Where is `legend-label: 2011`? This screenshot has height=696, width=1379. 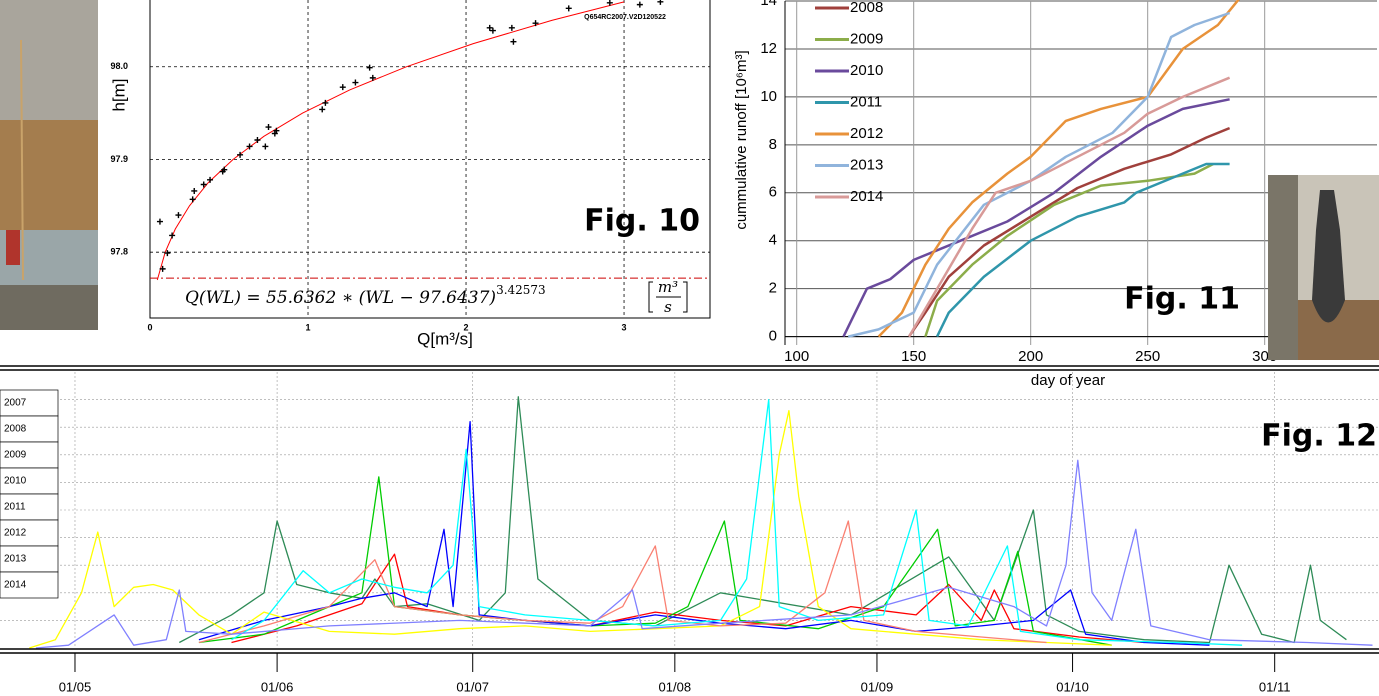 legend-label: 2011 is located at coordinates (15, 507).